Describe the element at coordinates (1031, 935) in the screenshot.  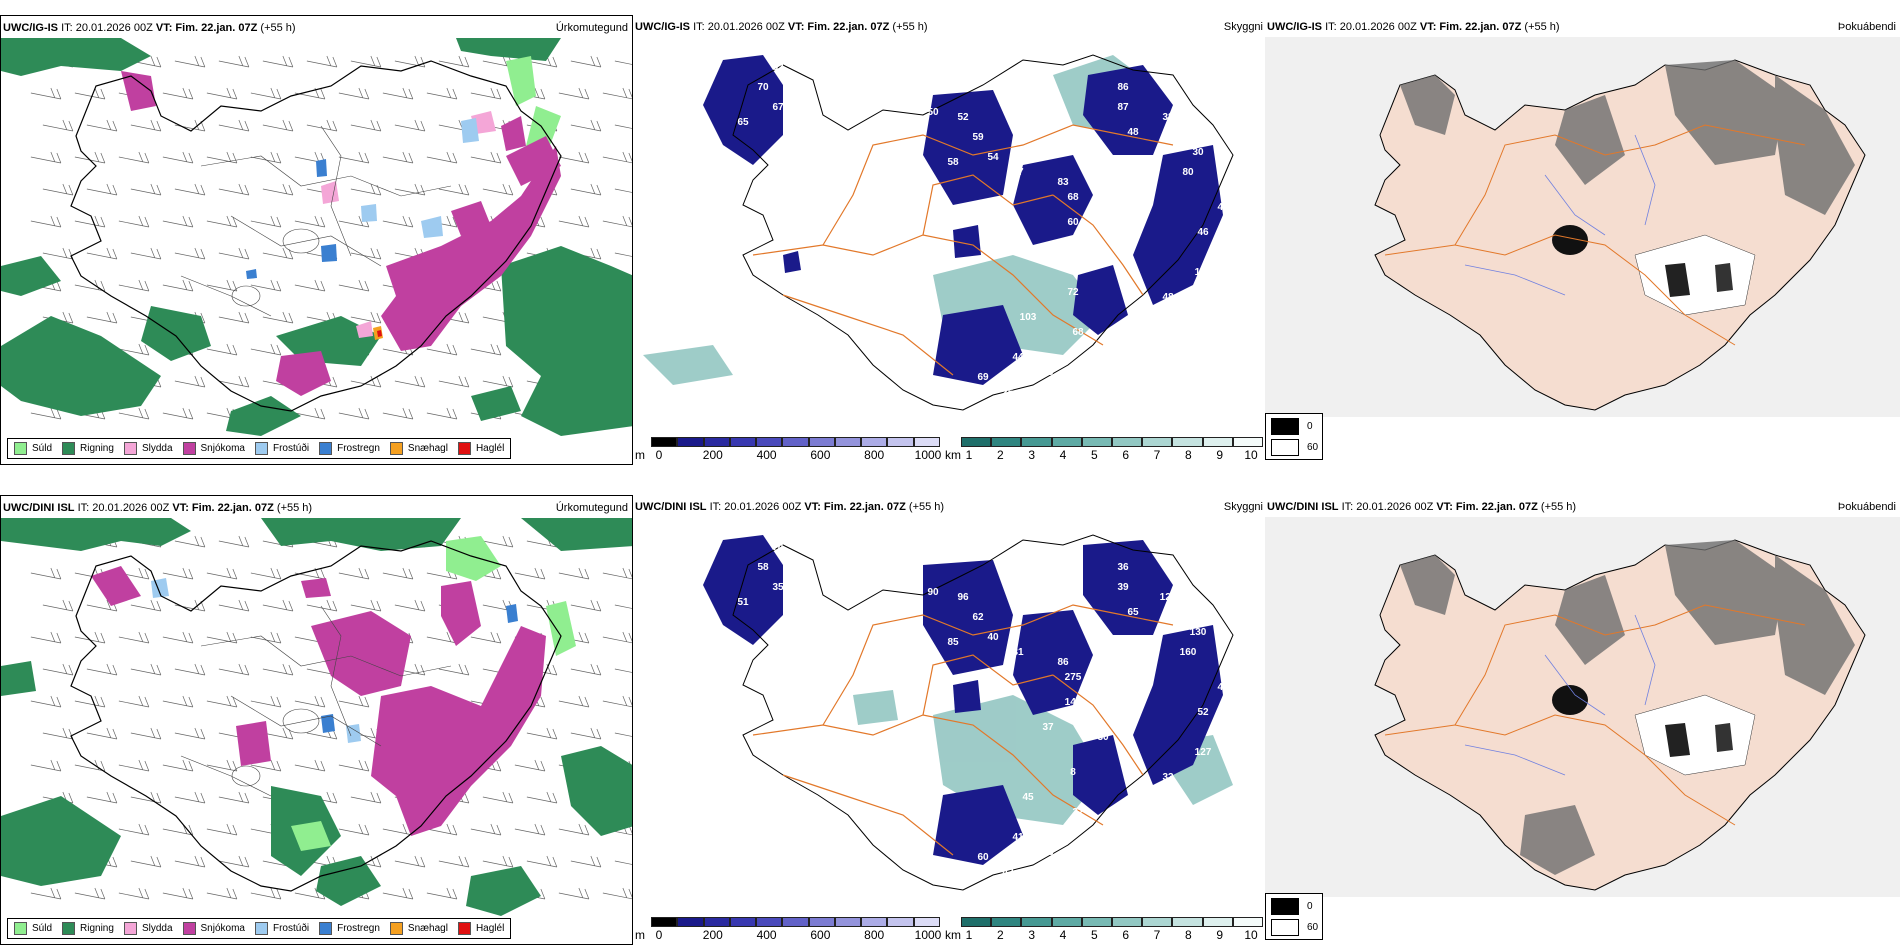
I see `colorbar-tick-label: 3` at that location.